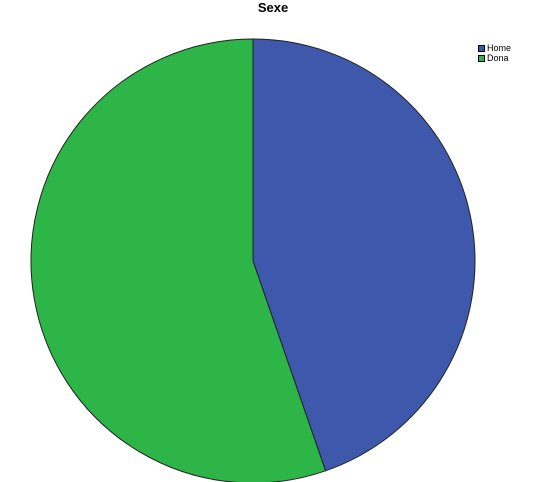 Image resolution: width=536 pixels, height=482 pixels. Describe the element at coordinates (481, 58) in the screenshot. I see `legend-swatch-dona` at that location.